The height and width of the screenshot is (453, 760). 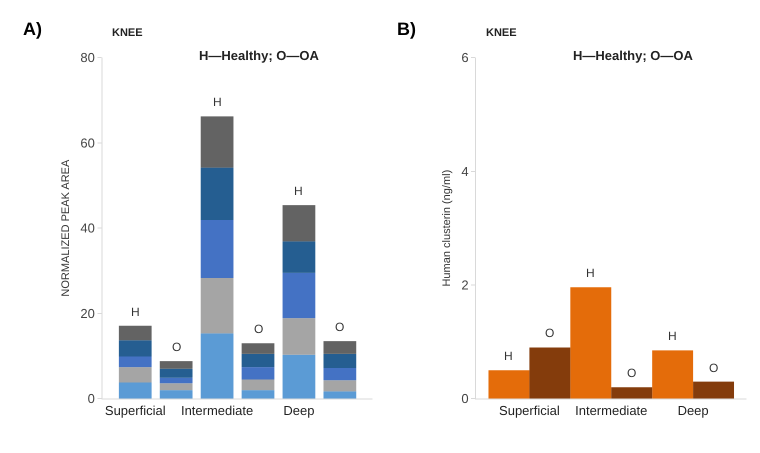 I want to click on y-axis-title: NORMALIZED PEAK AREA, so click(x=66, y=228).